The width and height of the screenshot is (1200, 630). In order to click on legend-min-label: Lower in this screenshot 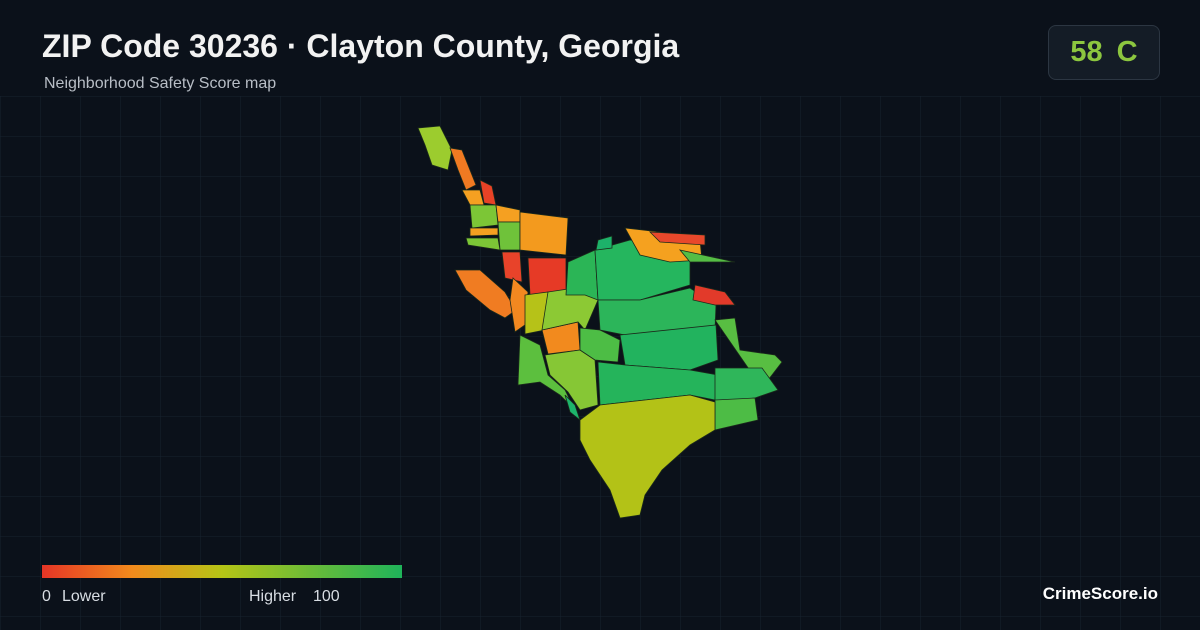, I will do `click(84, 596)`.